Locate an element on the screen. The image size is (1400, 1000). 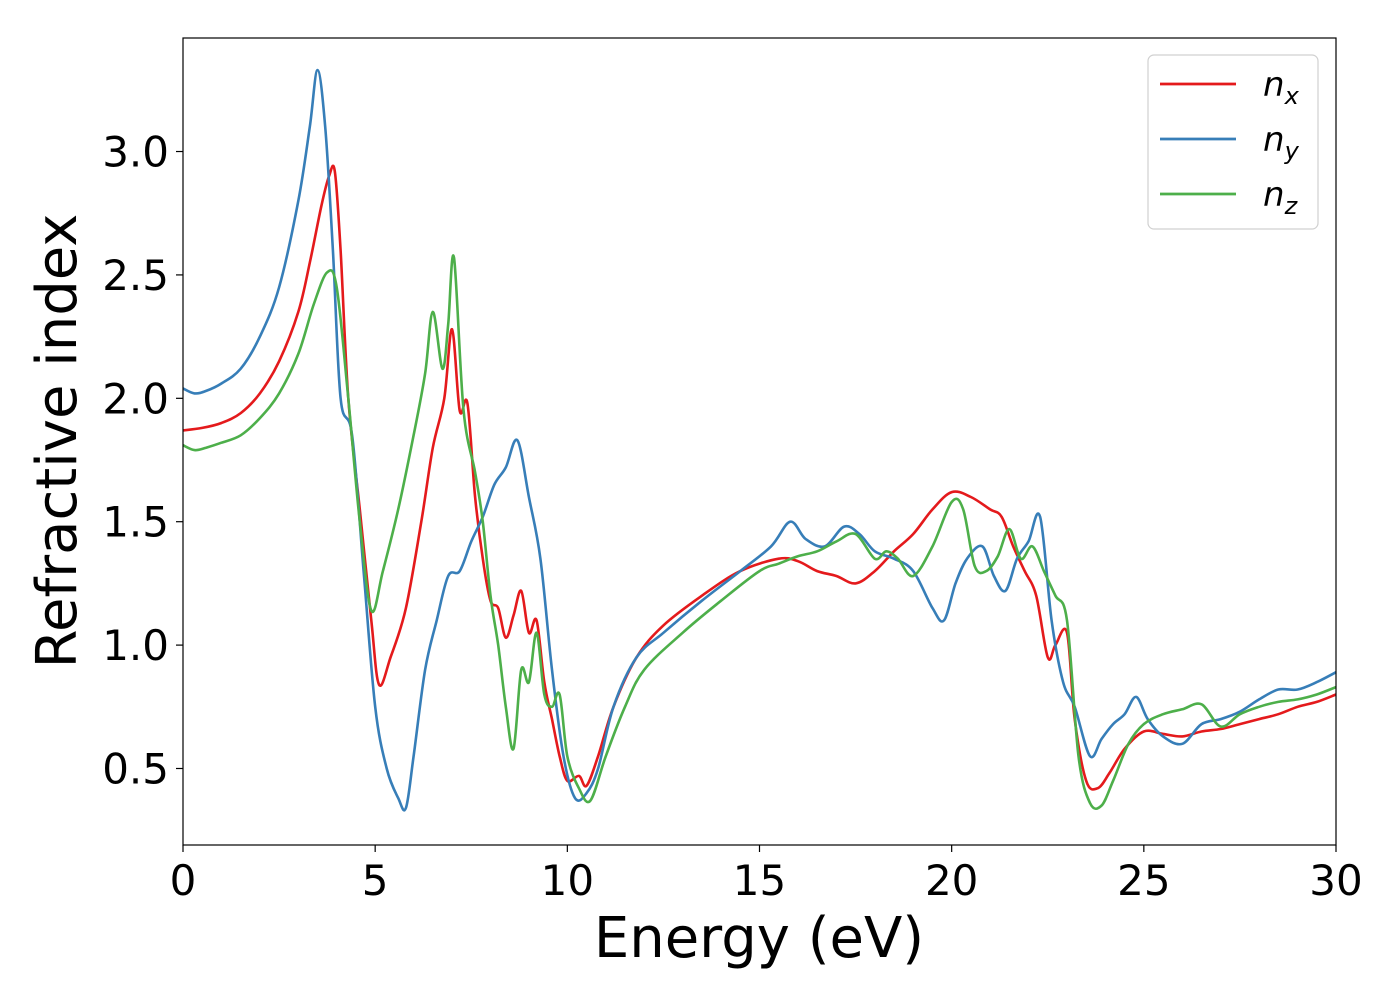
legend-box is located at coordinates (1233, 142).